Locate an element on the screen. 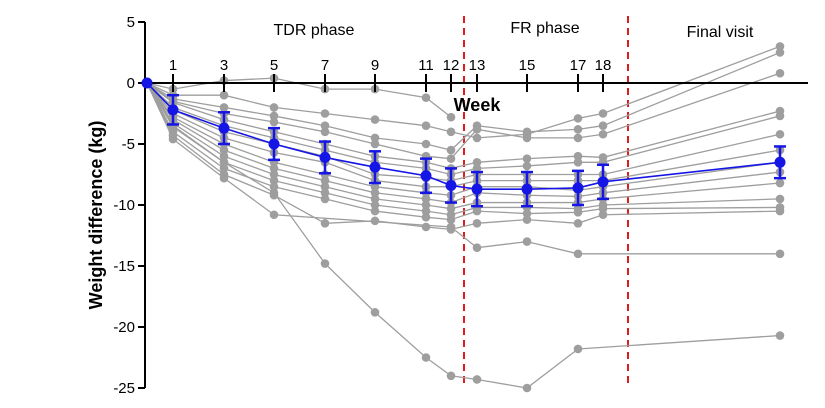 Image resolution: width=825 pixels, height=408 pixels. x-tick-label: 17 is located at coordinates (578, 65).